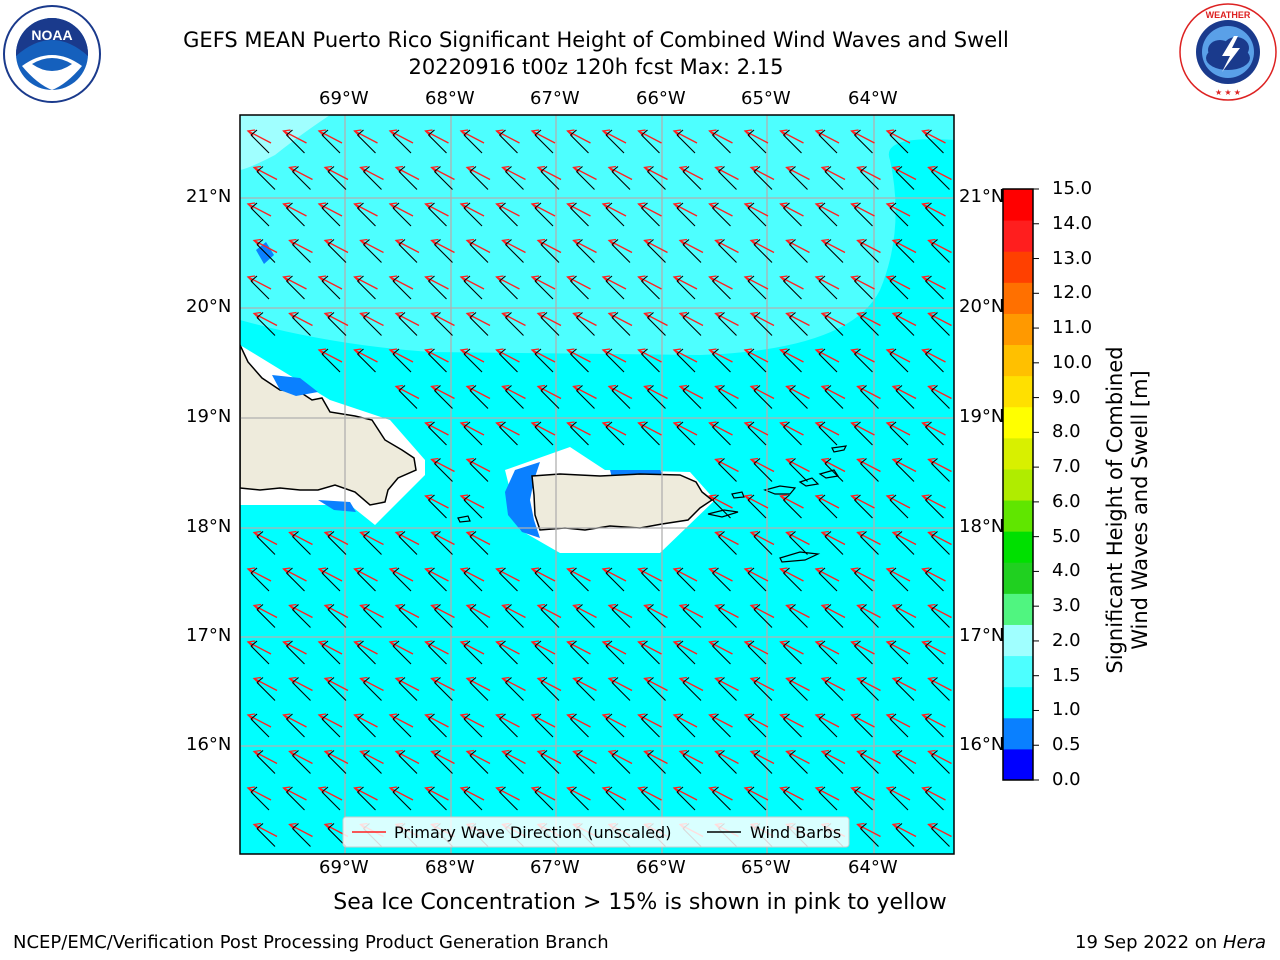 The height and width of the screenshot is (960, 1280). Describe the element at coordinates (873, 98) in the screenshot. I see `lon-label-top: 64°W` at that location.